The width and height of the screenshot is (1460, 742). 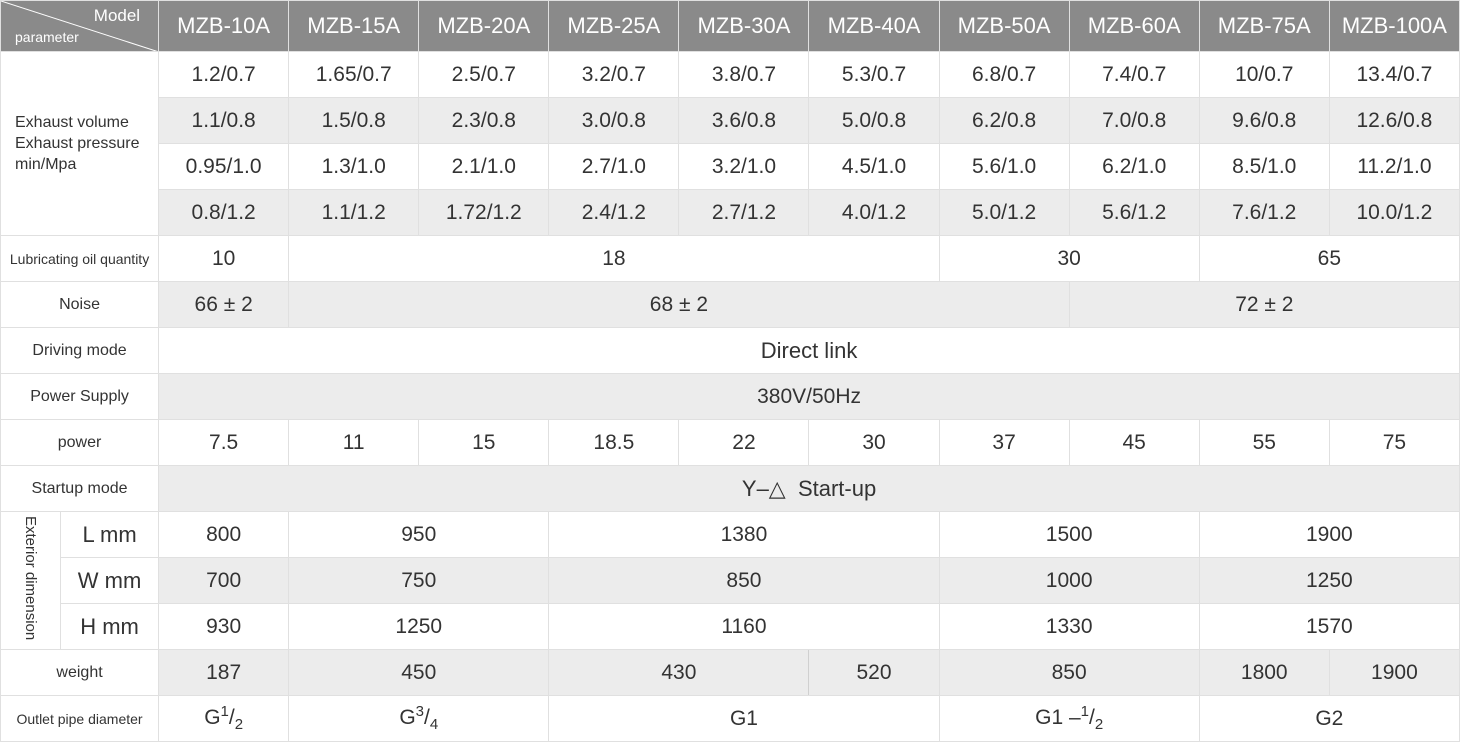 What do you see at coordinates (614, 26) in the screenshot?
I see `model-header: MZB-25A` at bounding box center [614, 26].